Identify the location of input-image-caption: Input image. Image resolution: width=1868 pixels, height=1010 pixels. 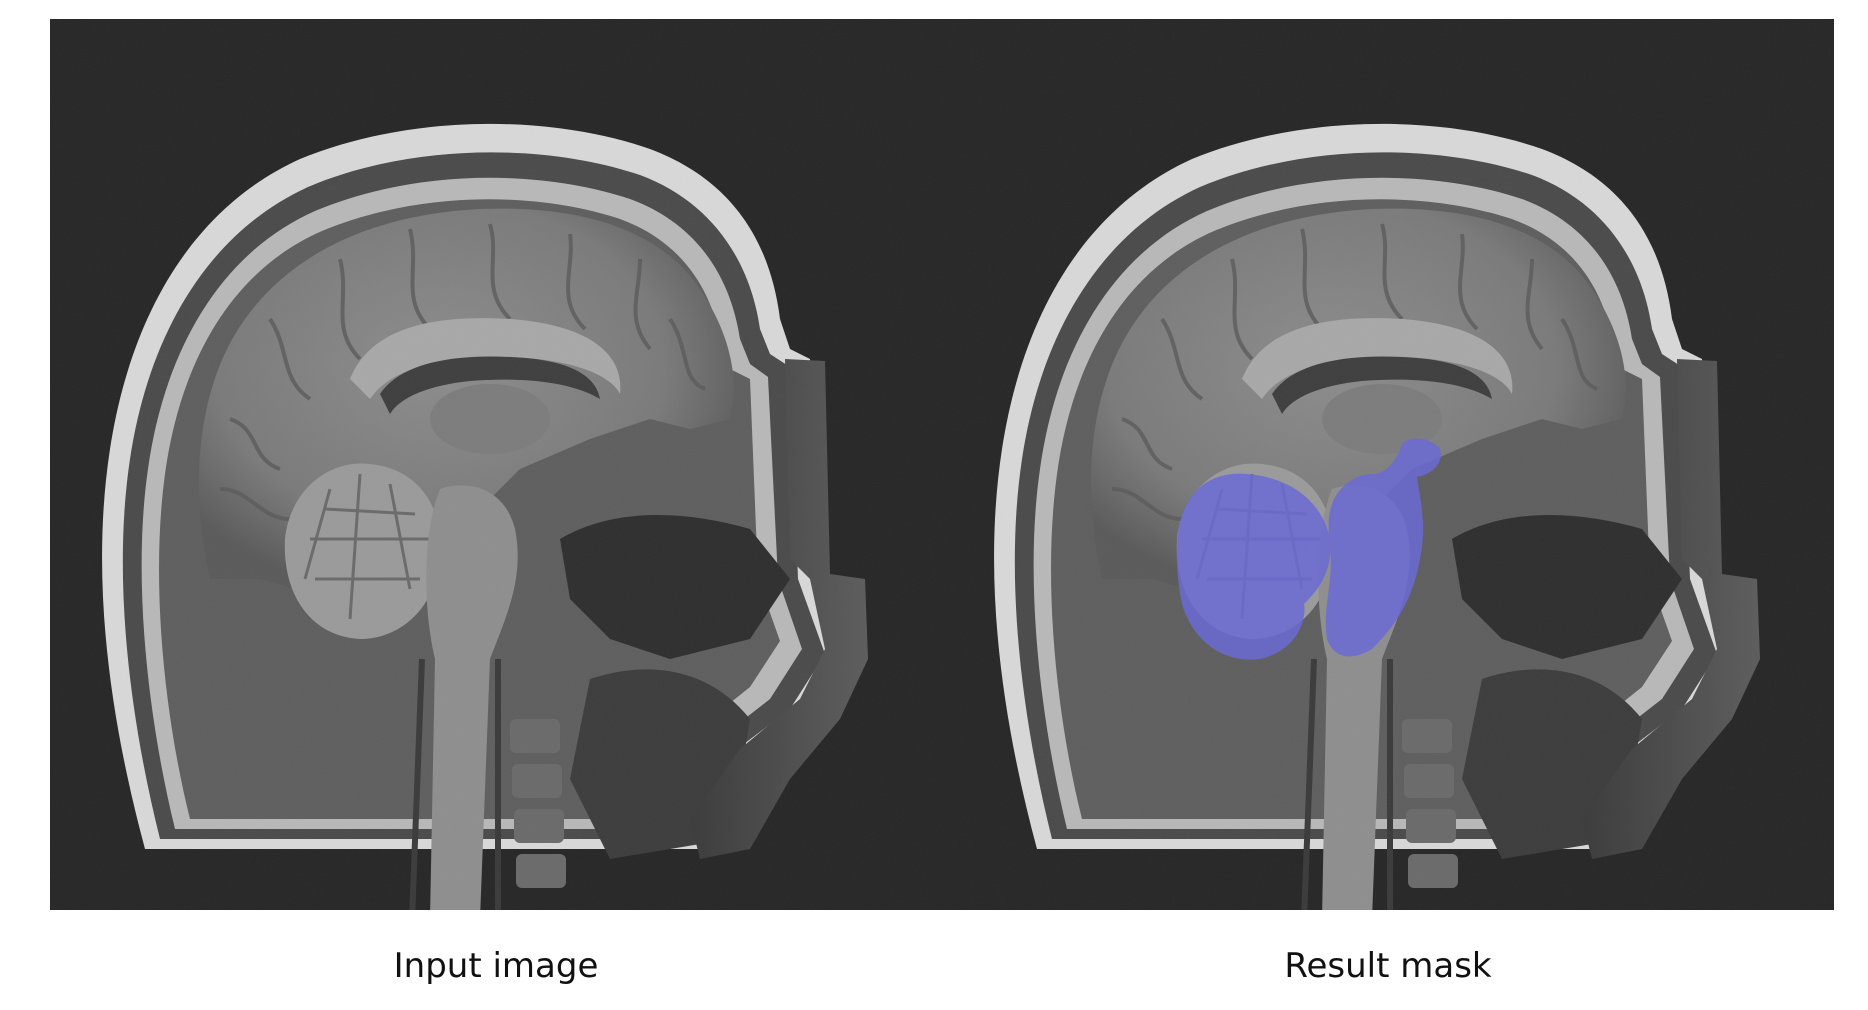
(496, 966).